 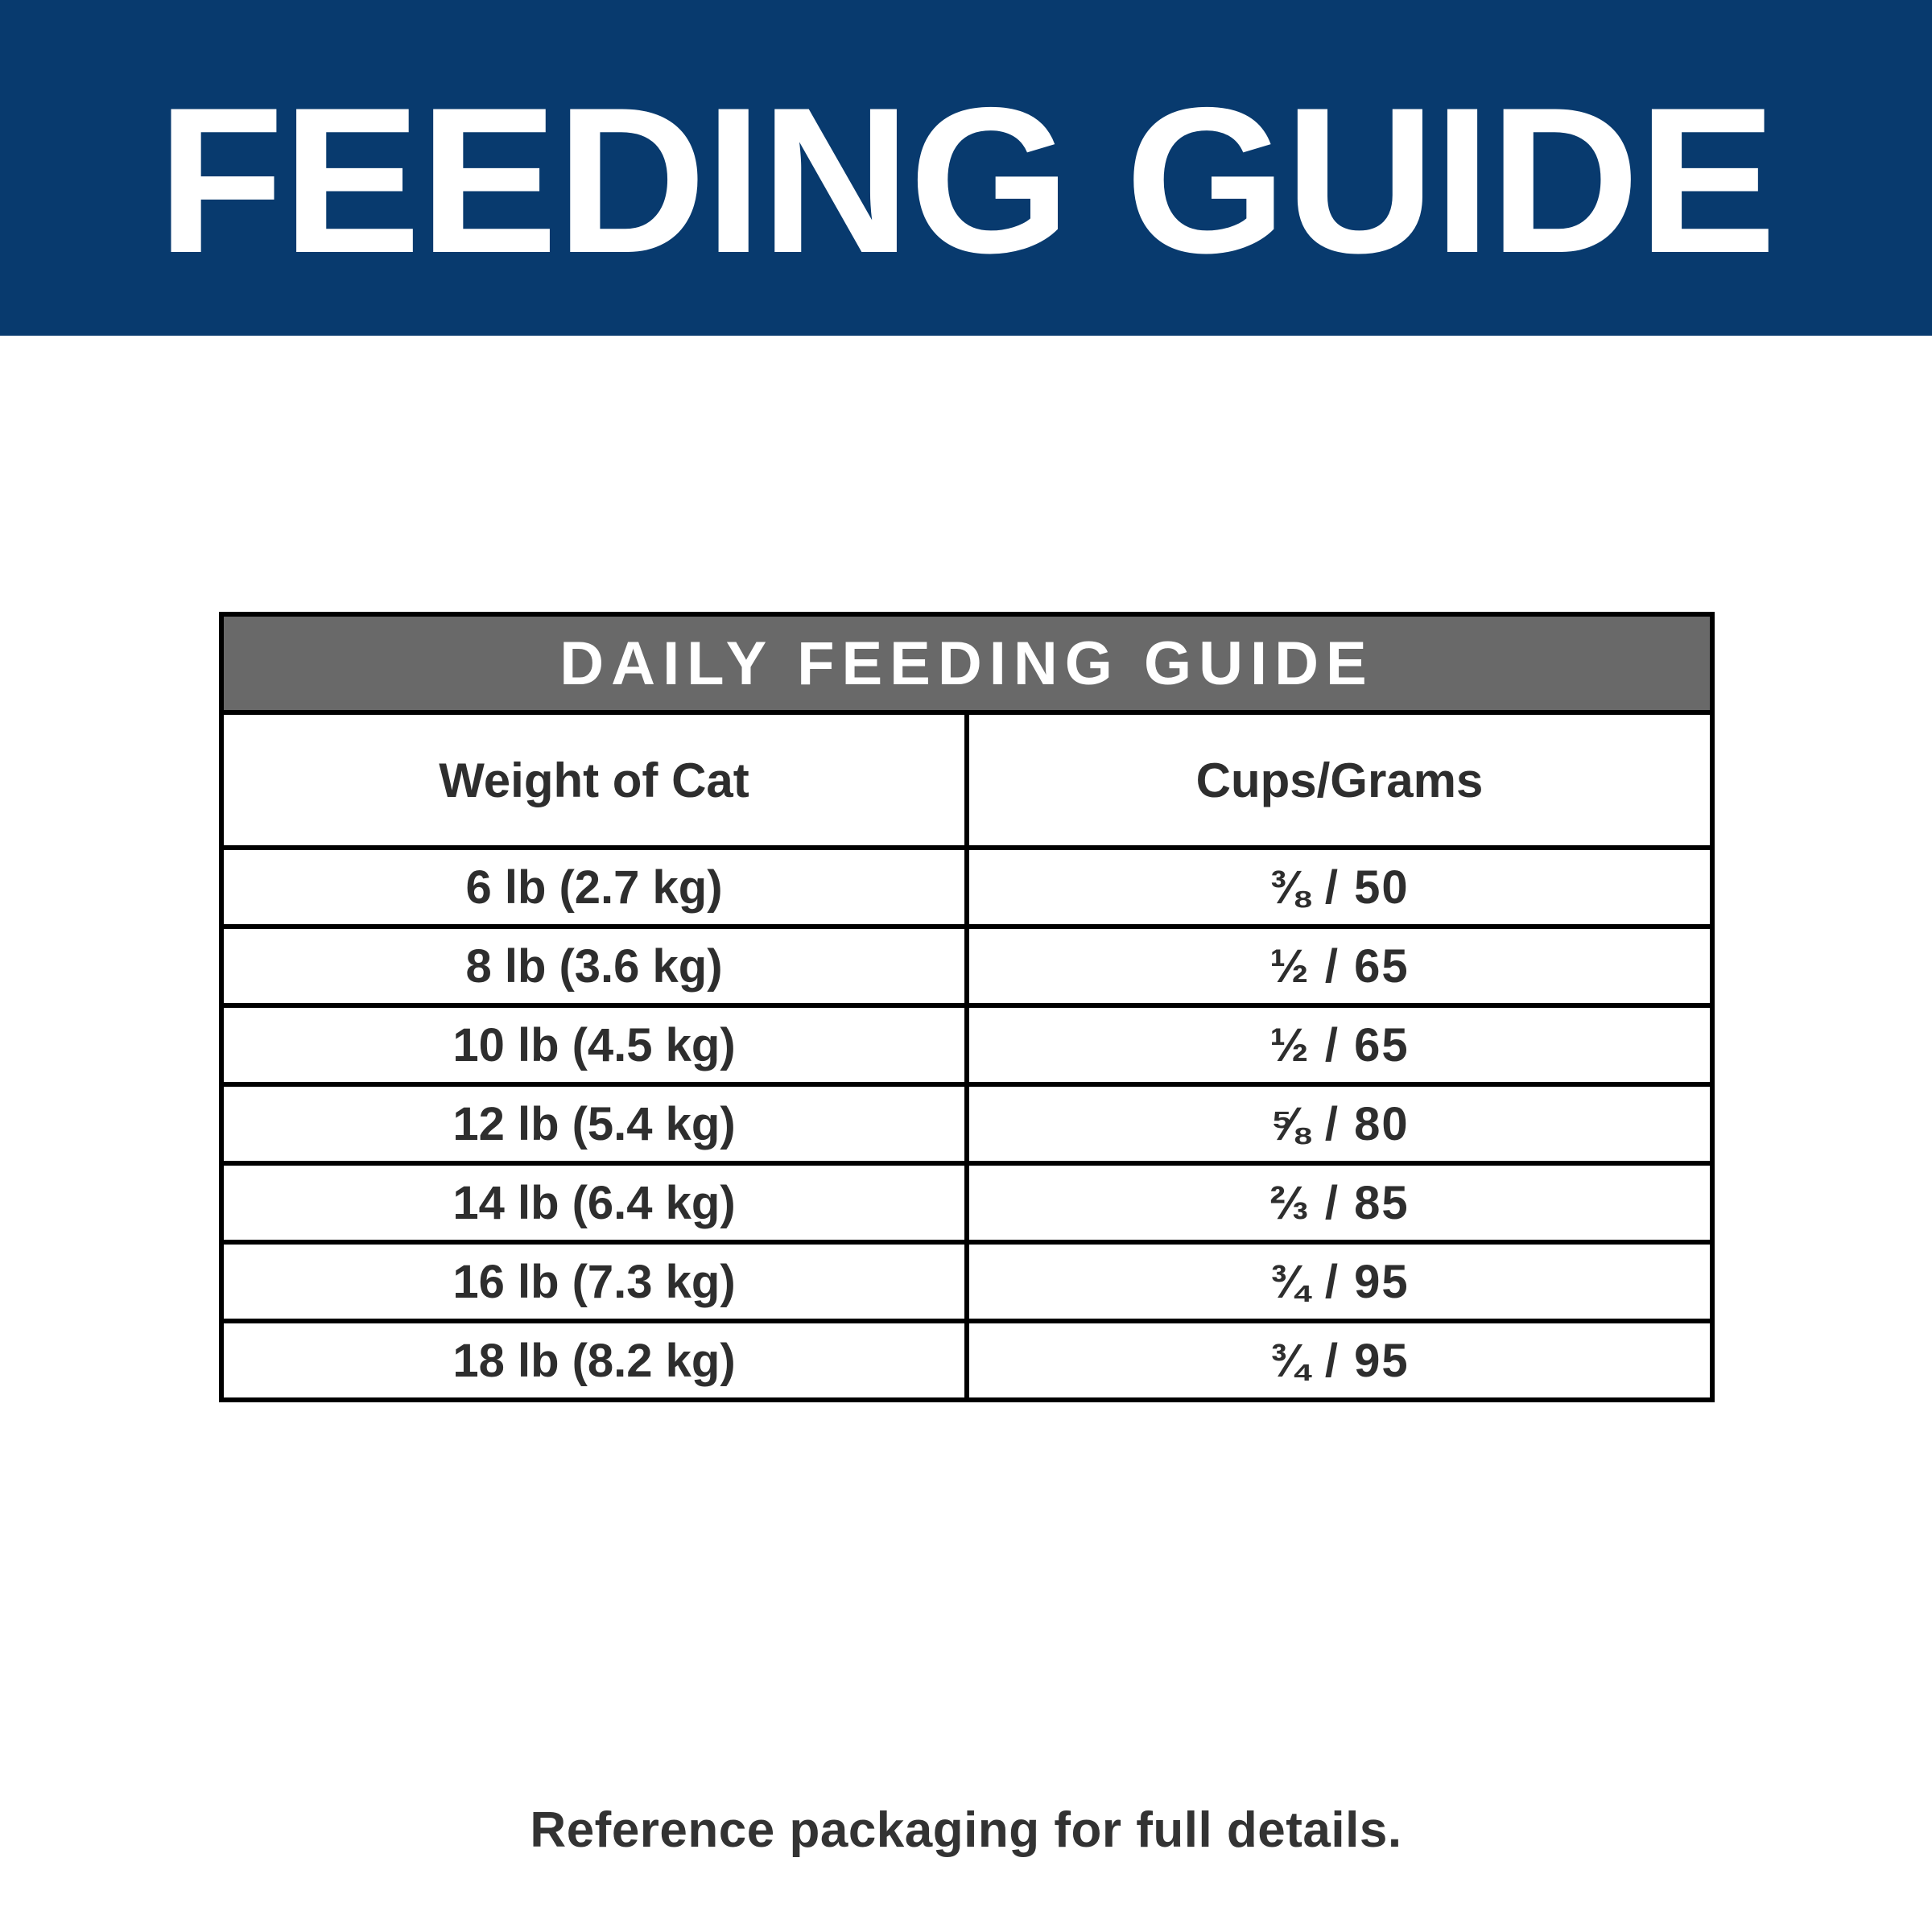 What do you see at coordinates (1339, 780) in the screenshot?
I see `column-header-cups-grams: Cups/Grams` at bounding box center [1339, 780].